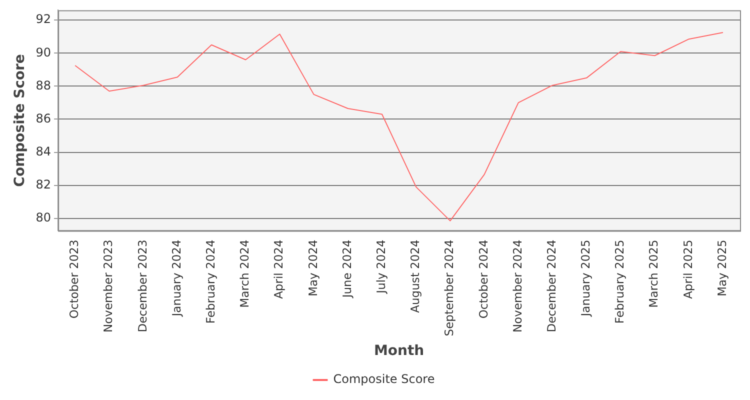 The image size is (750, 400). Describe the element at coordinates (347, 269) in the screenshot. I see `x-tick-label: June 2024` at that location.